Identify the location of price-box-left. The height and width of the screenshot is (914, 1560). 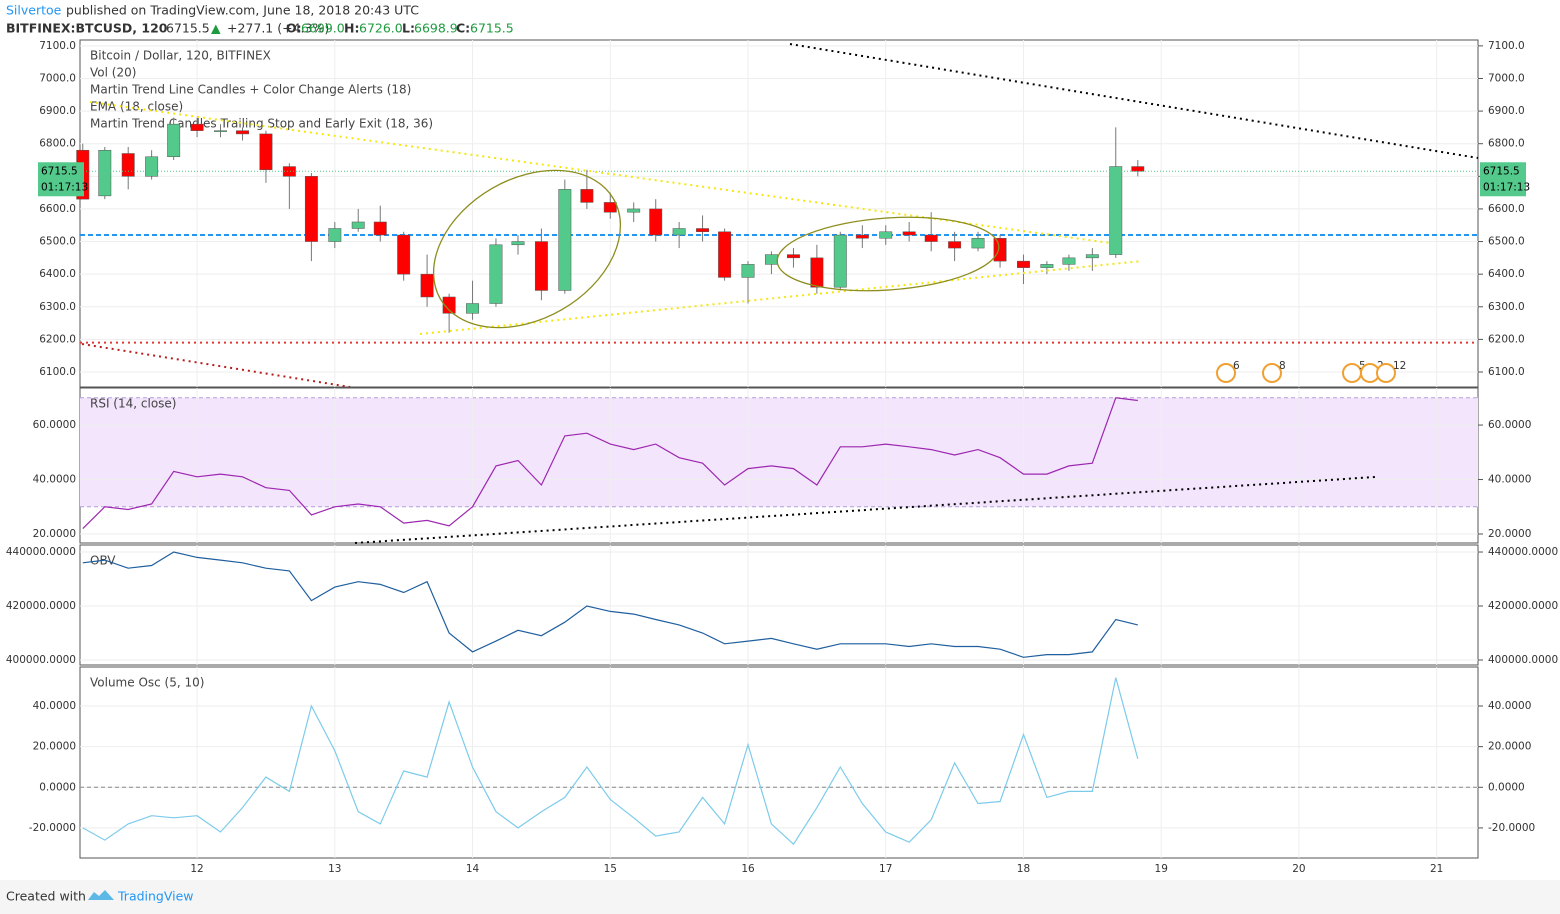
(61, 179).